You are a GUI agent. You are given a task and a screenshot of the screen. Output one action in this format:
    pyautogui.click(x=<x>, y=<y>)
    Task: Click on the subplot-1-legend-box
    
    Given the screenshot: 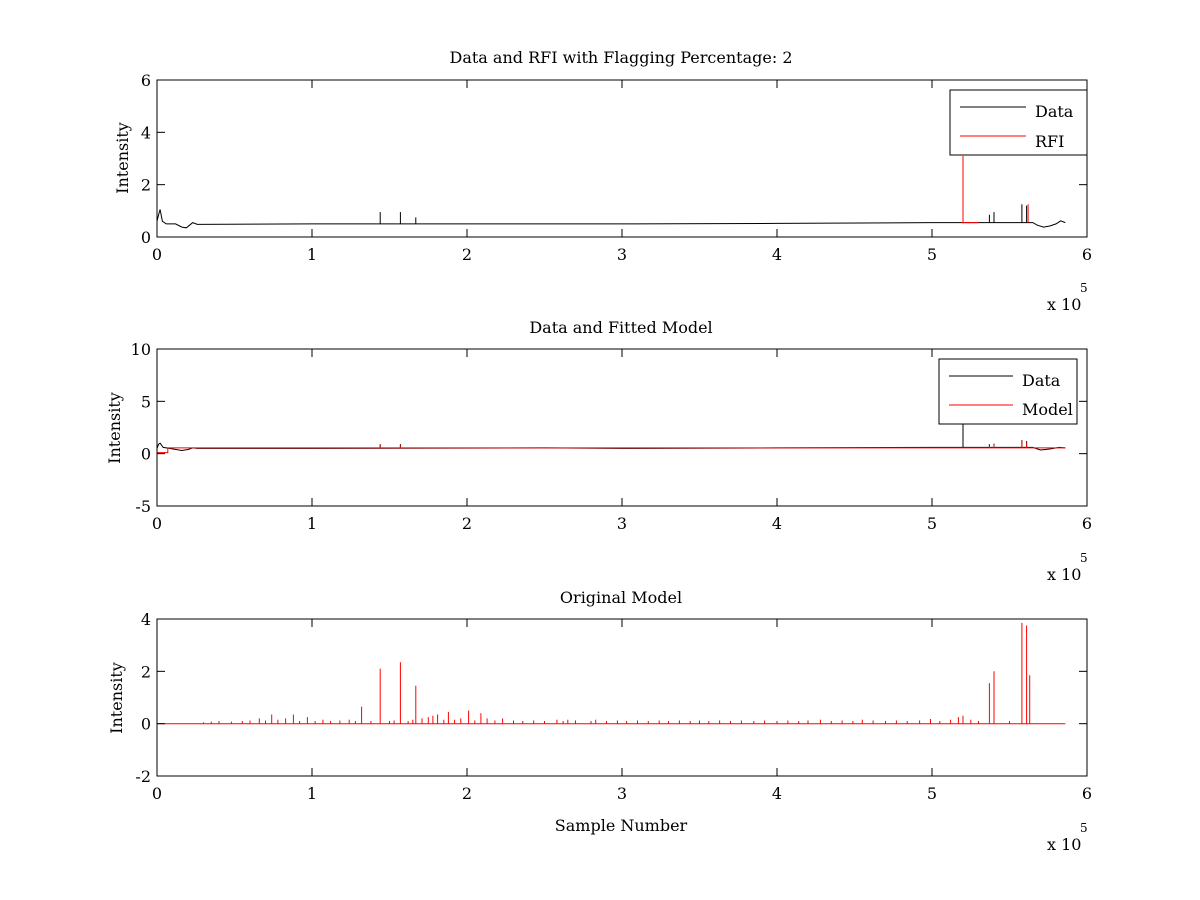 What is the action you would take?
    pyautogui.click(x=1018, y=122)
    